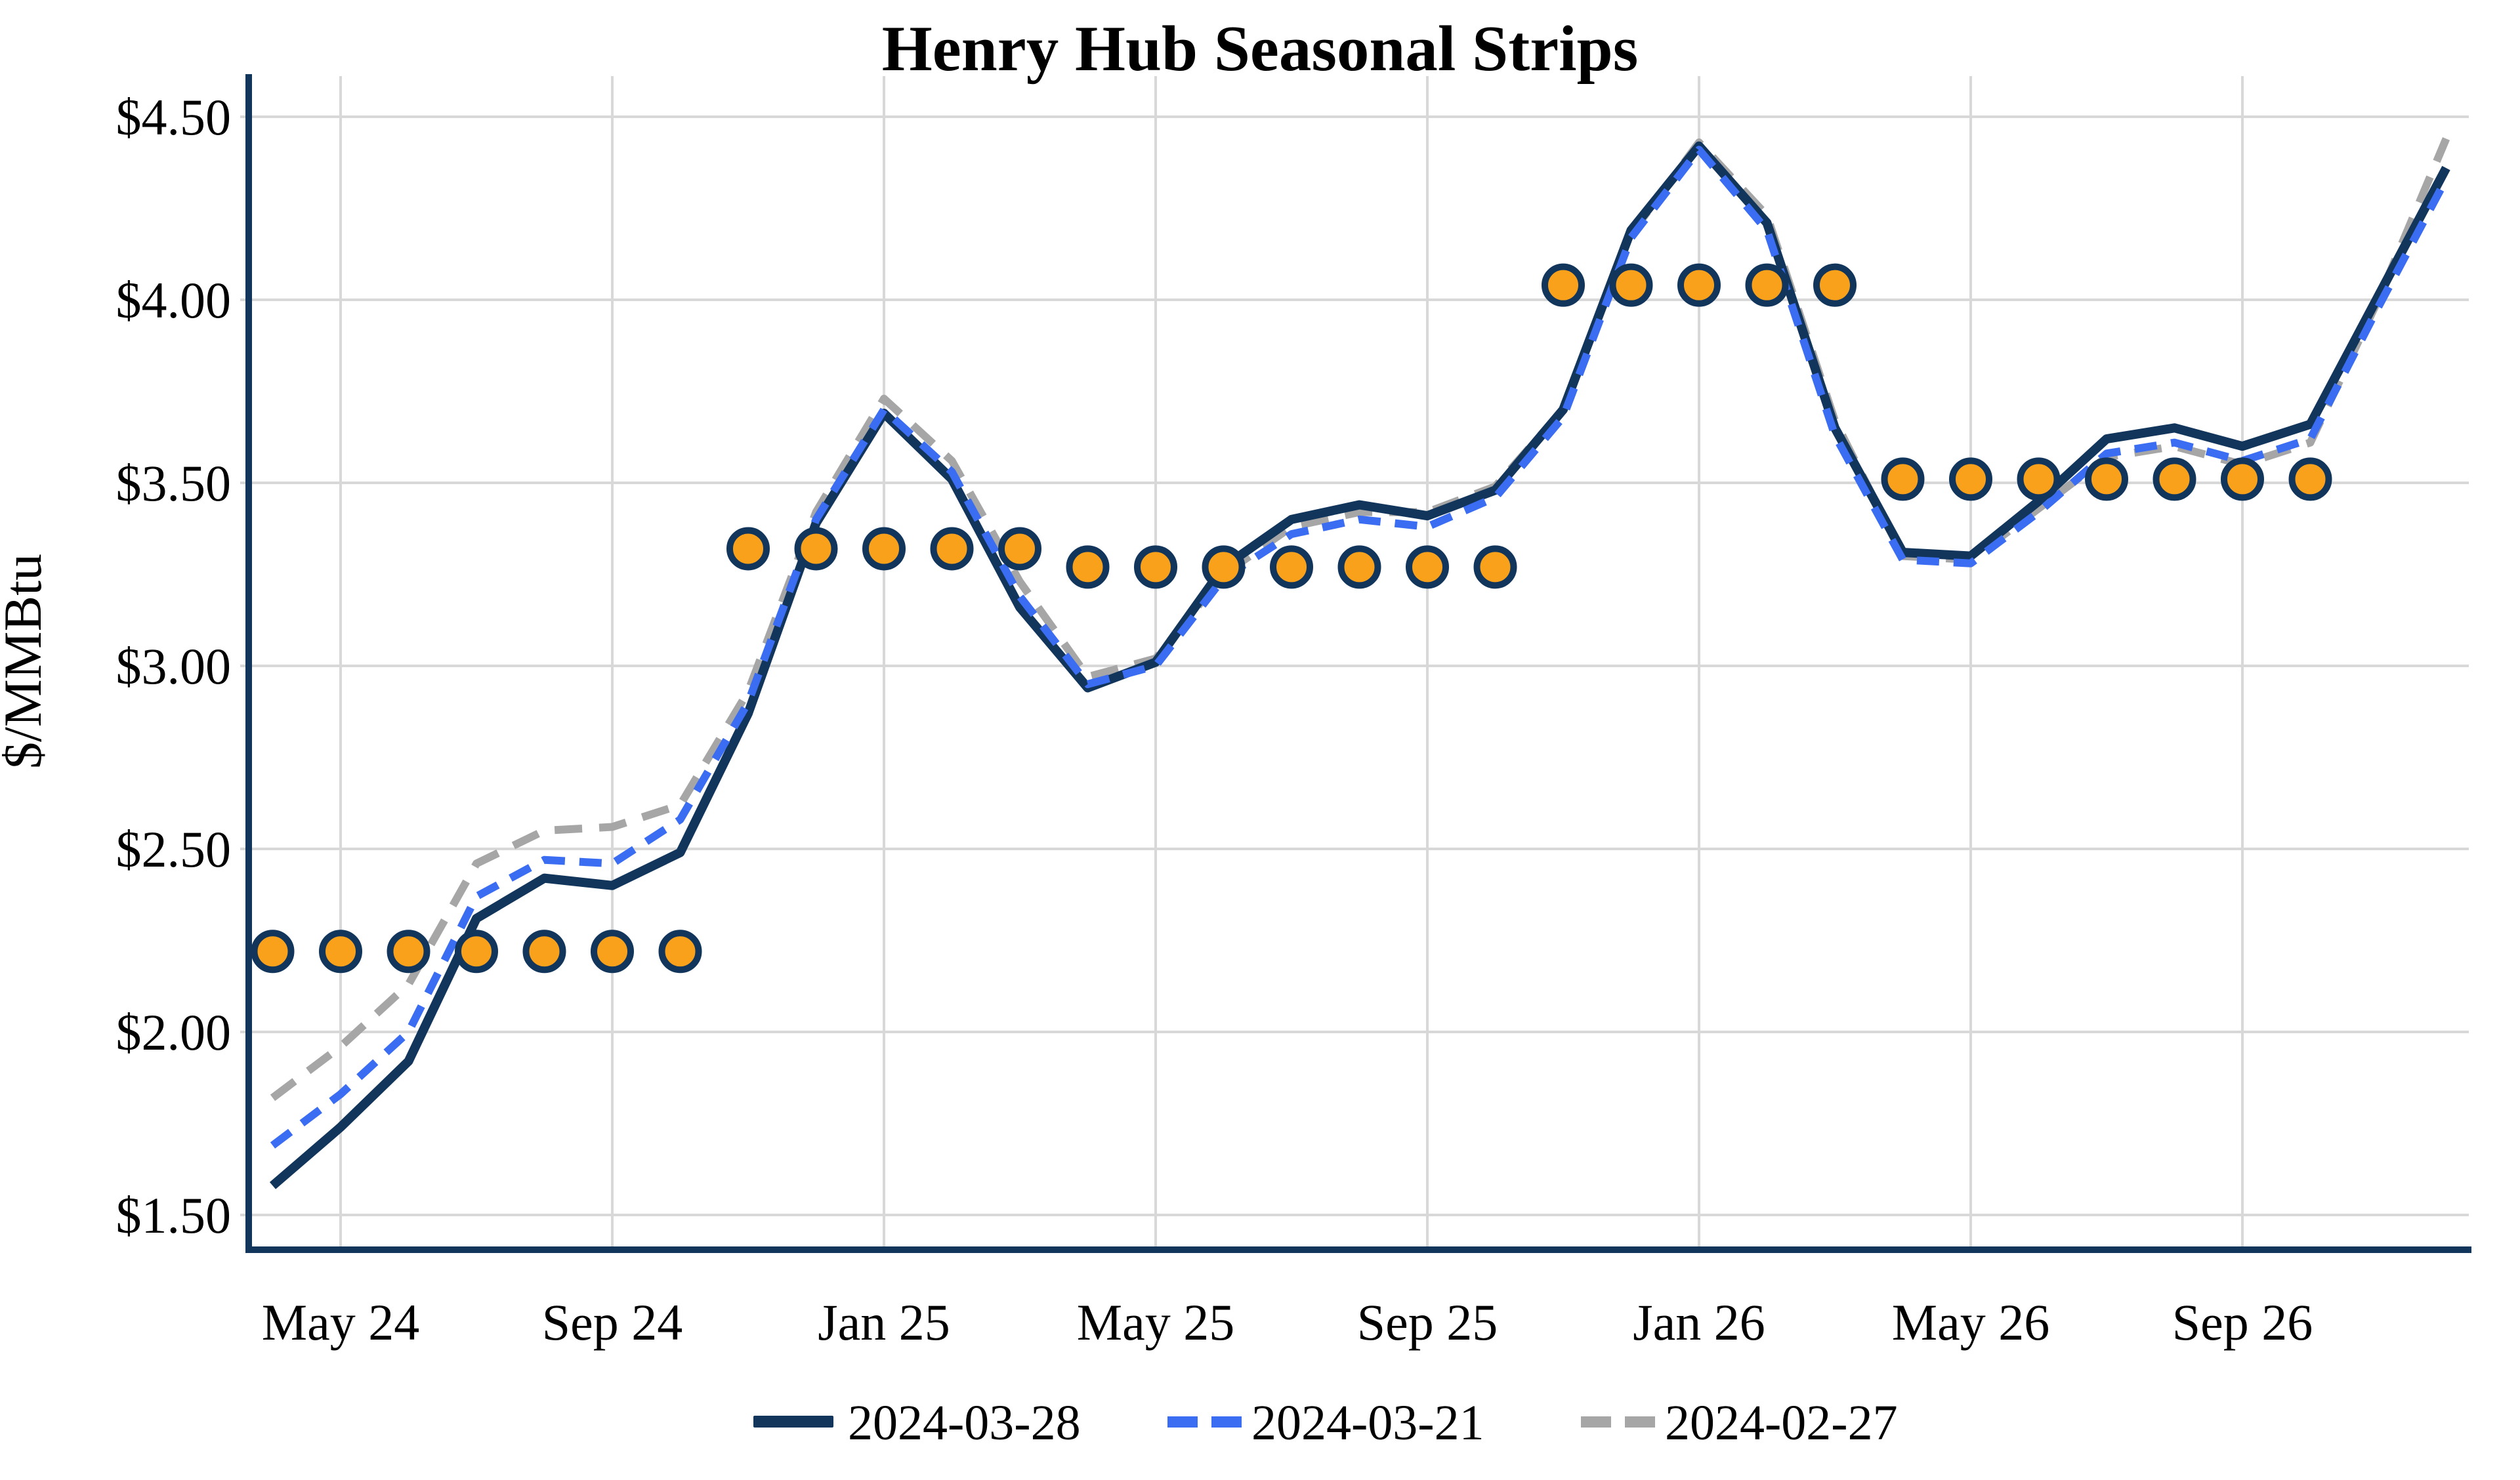 The width and height of the screenshot is (2520, 1480). What do you see at coordinates (174, 300) in the screenshot?
I see `y-tick-label: $4.00` at bounding box center [174, 300].